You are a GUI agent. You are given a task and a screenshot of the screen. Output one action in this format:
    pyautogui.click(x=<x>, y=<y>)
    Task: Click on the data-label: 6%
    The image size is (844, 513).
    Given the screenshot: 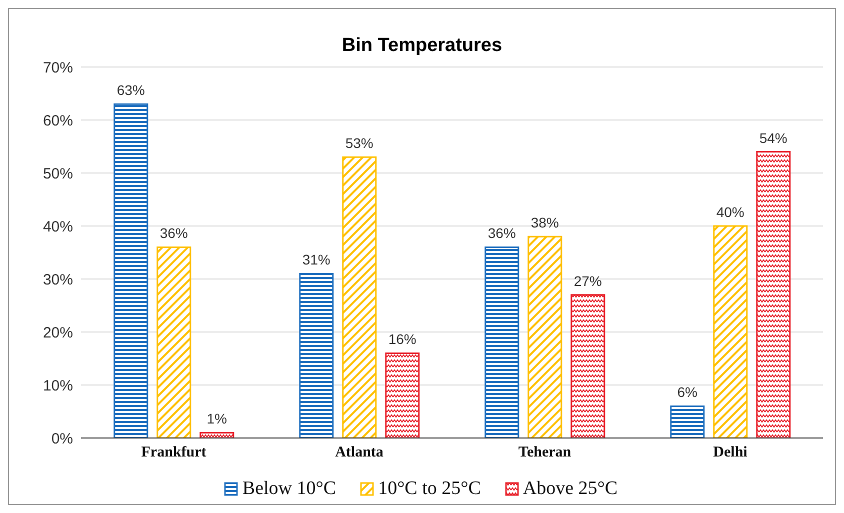 What is the action you would take?
    pyautogui.click(x=687, y=392)
    